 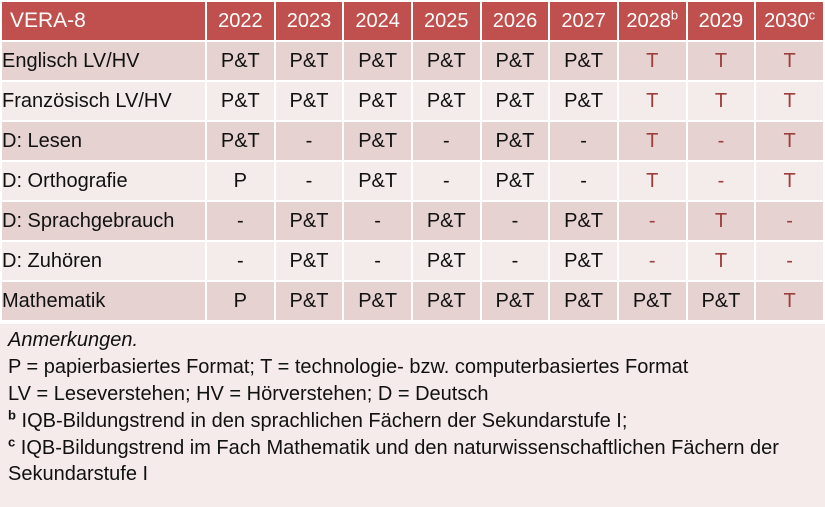 I want to click on year-header-2026: 2026, so click(x=515, y=21).